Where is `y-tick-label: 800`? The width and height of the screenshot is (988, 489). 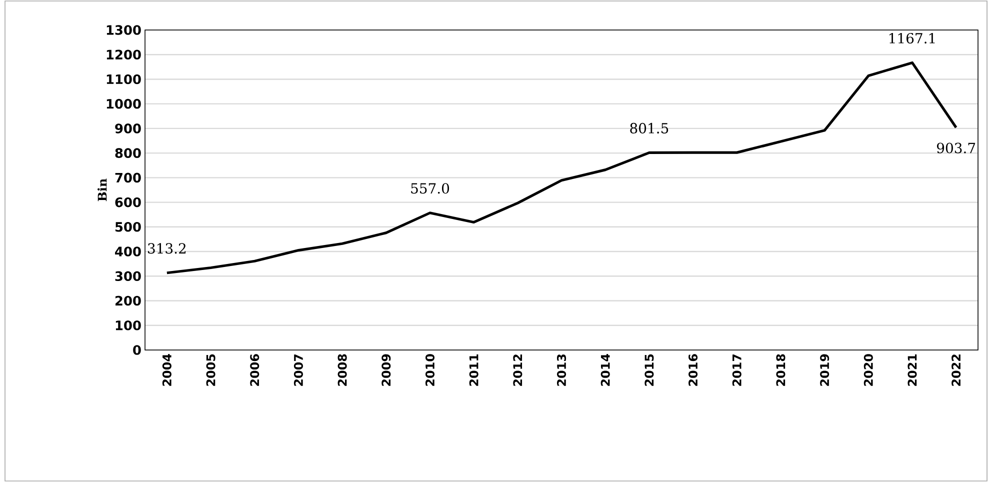 y-tick-label: 800 is located at coordinates (128, 153).